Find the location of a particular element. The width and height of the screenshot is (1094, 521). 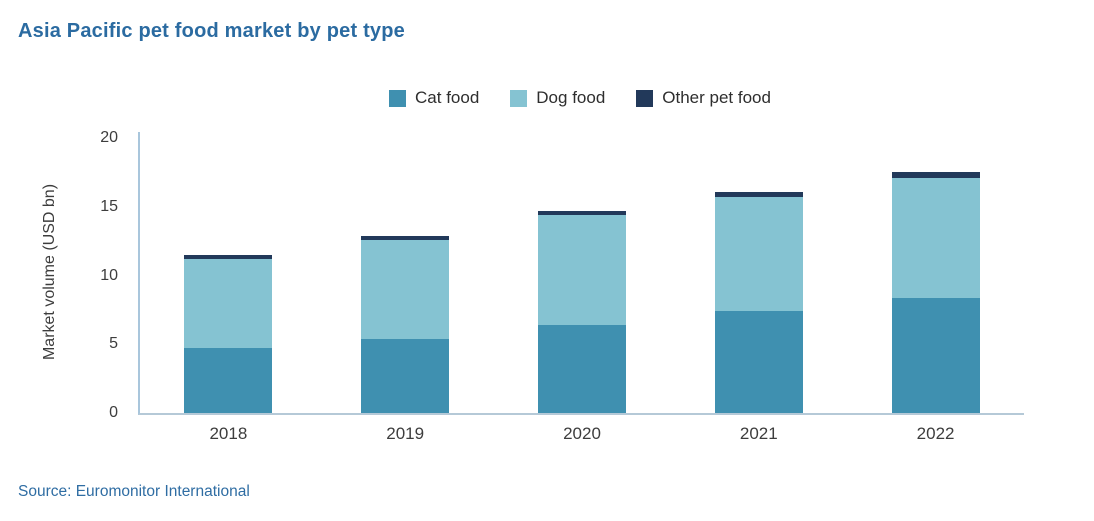

x-axis-label-2018: 2018 is located at coordinates (228, 433).